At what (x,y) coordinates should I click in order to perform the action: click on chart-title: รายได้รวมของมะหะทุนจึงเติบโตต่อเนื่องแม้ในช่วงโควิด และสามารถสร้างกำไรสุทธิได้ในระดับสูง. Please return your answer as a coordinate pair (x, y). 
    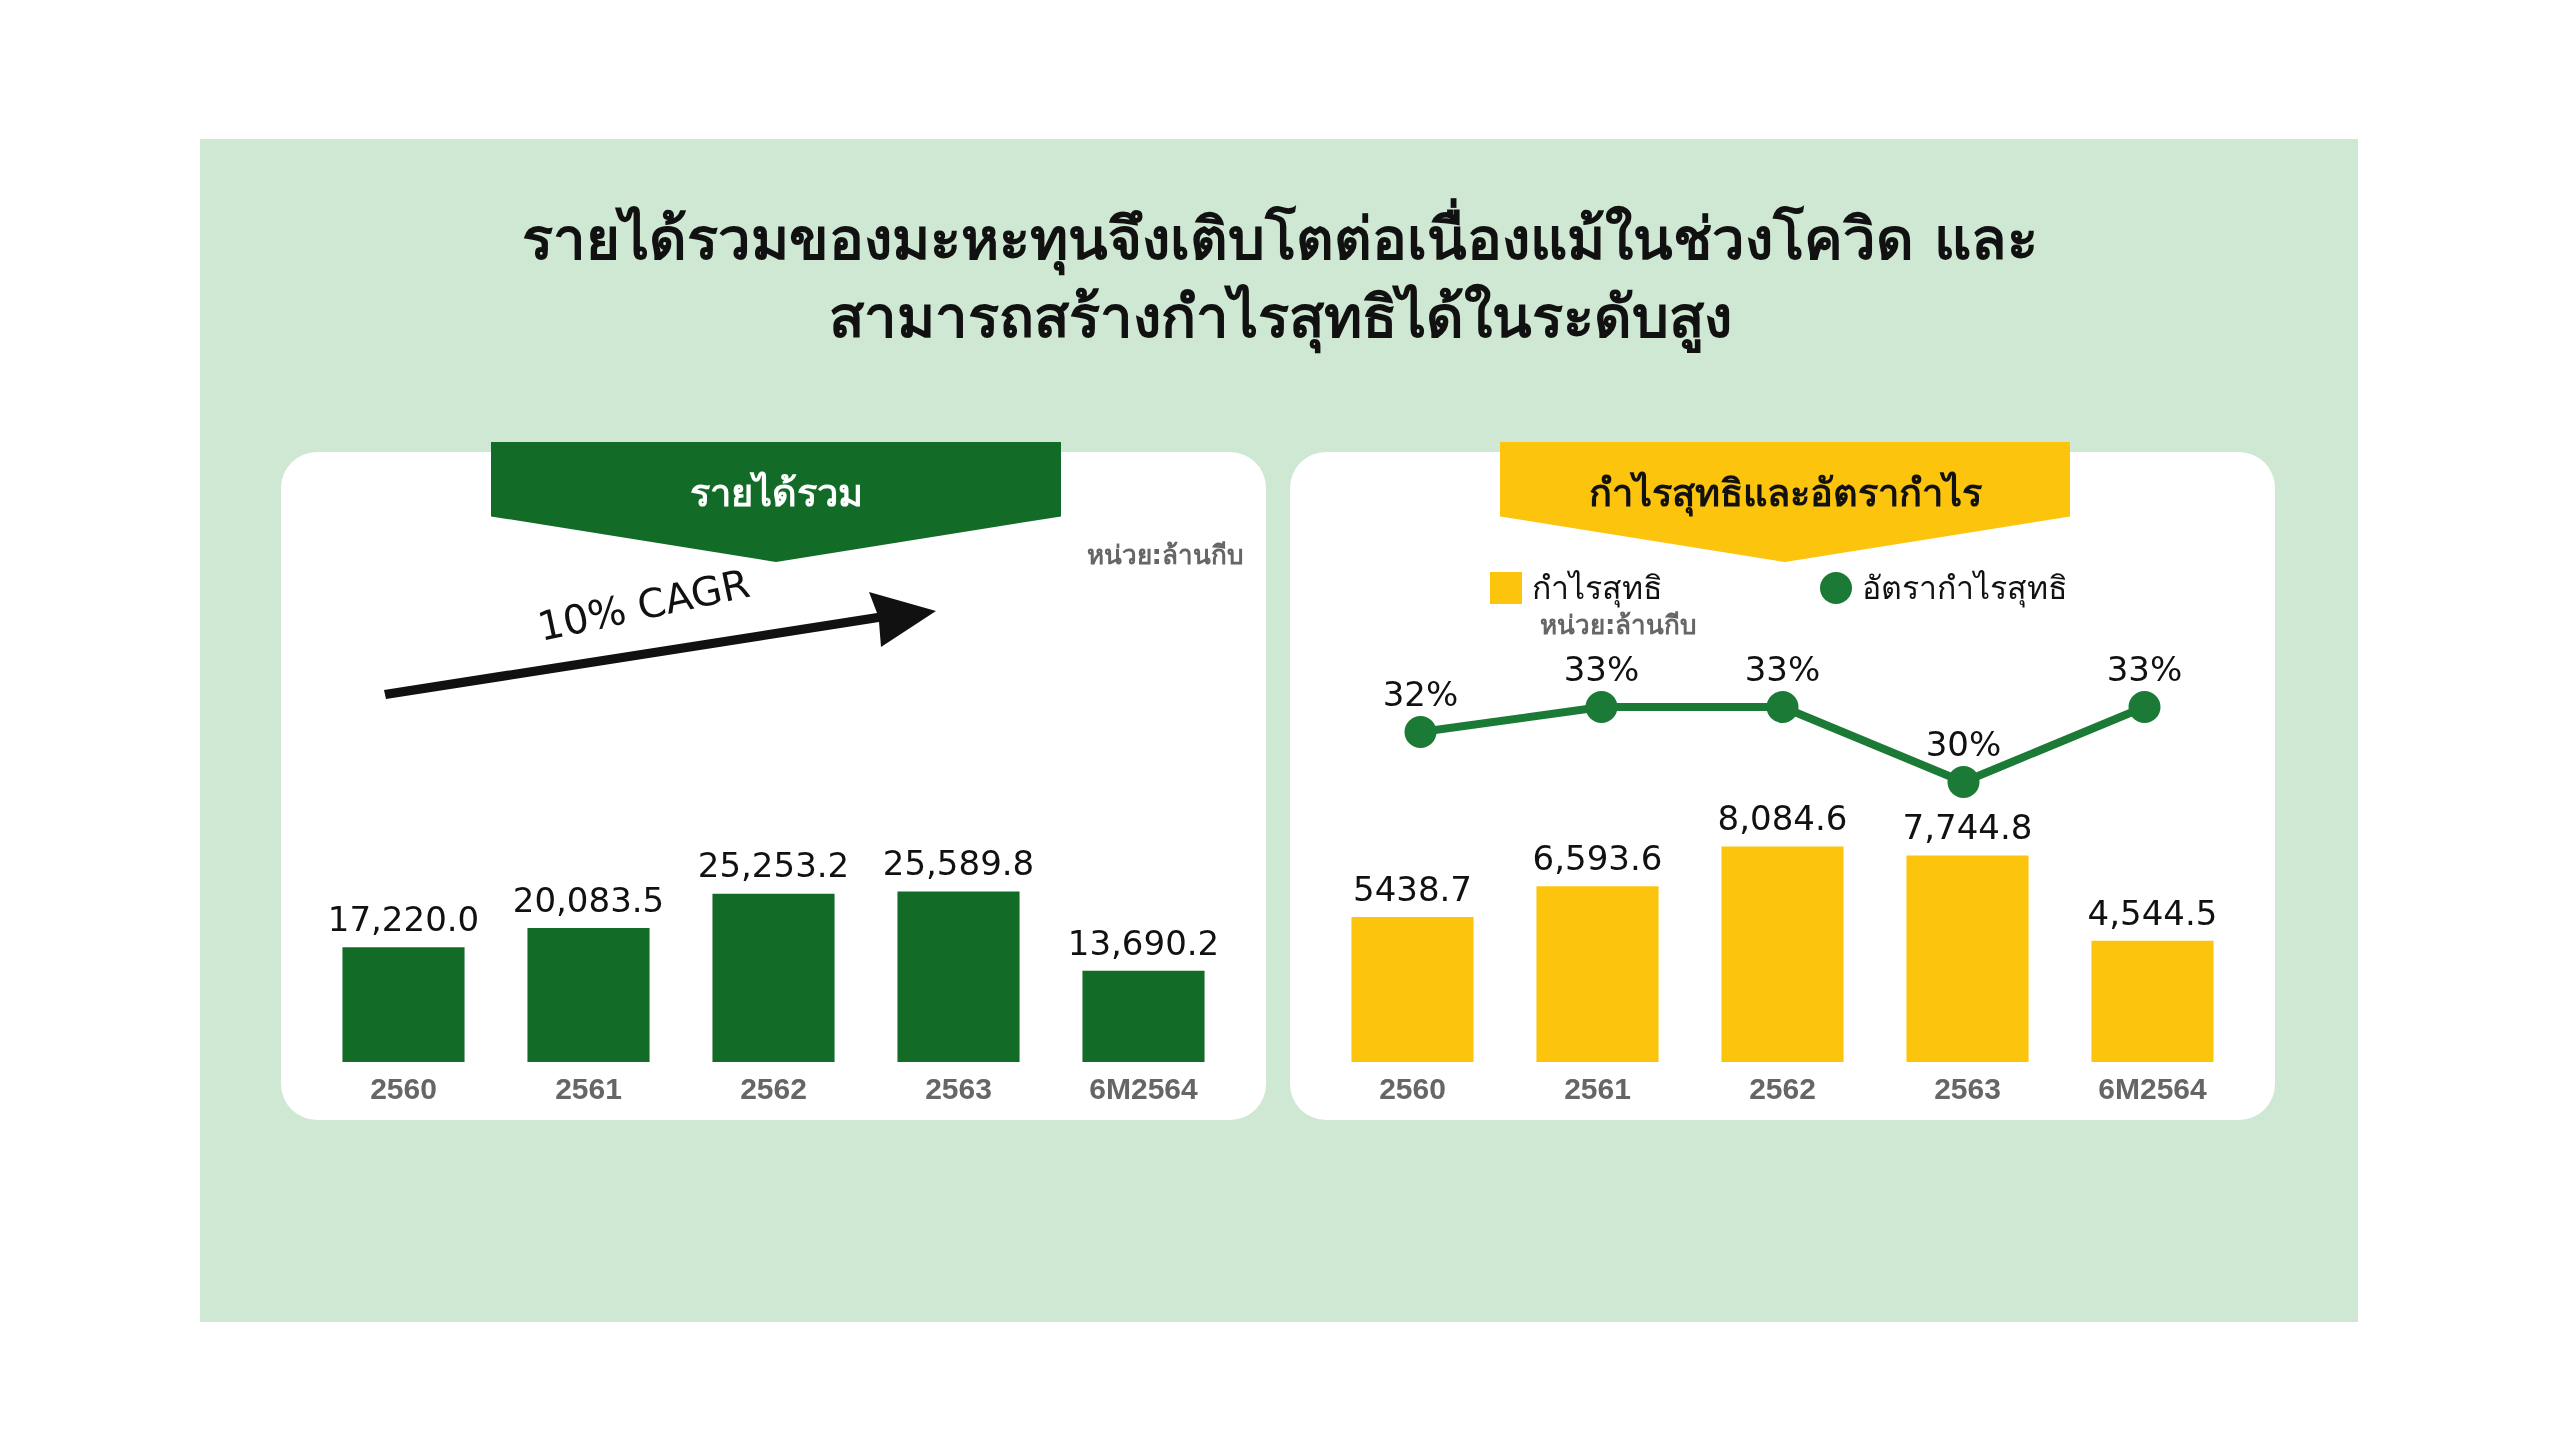
    Looking at the image, I should click on (1280, 278).